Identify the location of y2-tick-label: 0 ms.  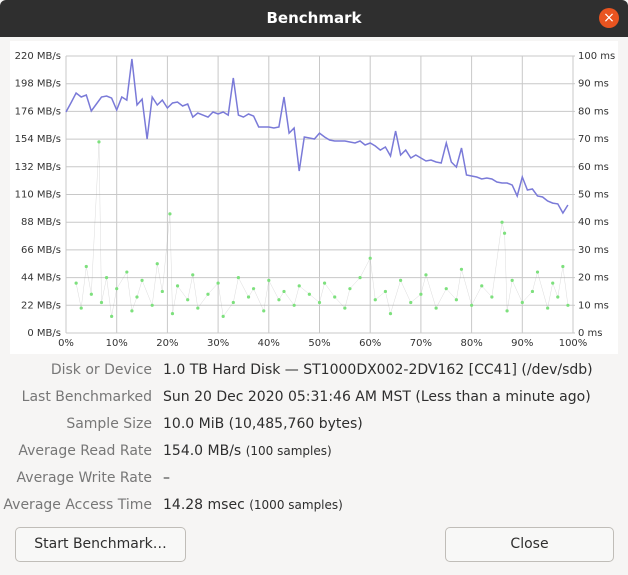
(590, 333).